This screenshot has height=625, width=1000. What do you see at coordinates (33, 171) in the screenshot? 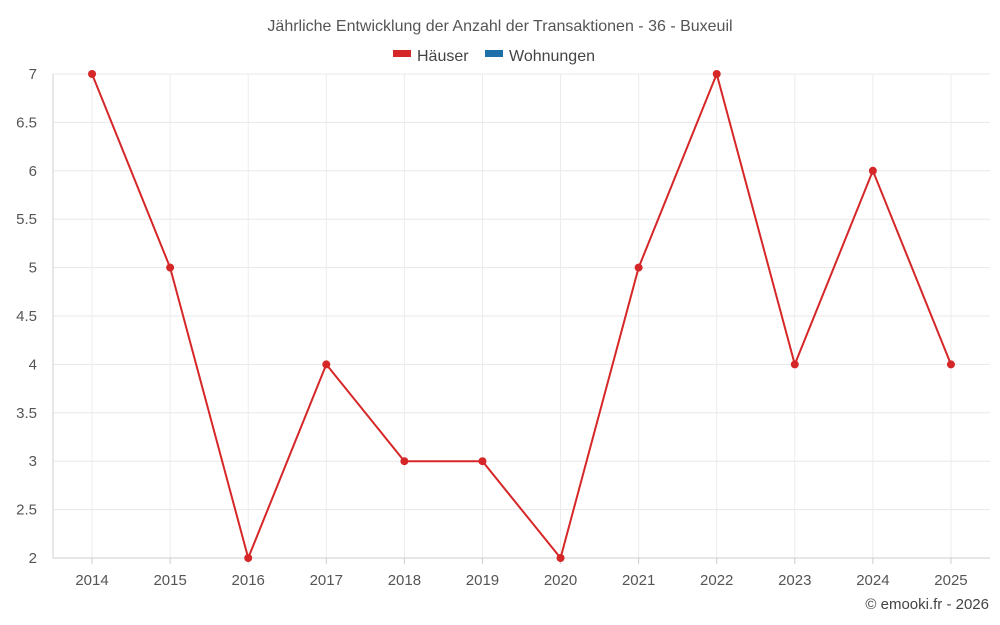
I see `y-tick-label: 6` at bounding box center [33, 171].